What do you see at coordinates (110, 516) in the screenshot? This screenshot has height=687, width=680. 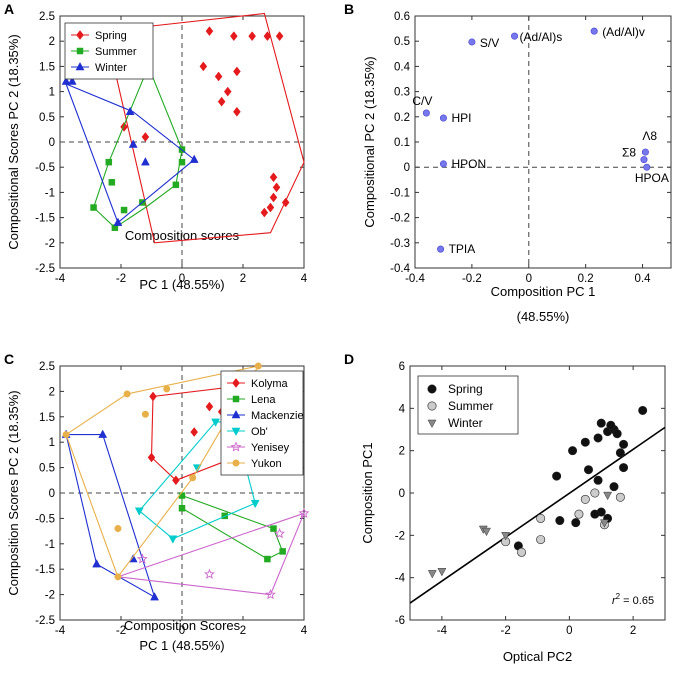 I see `hull-outline` at bounding box center [110, 516].